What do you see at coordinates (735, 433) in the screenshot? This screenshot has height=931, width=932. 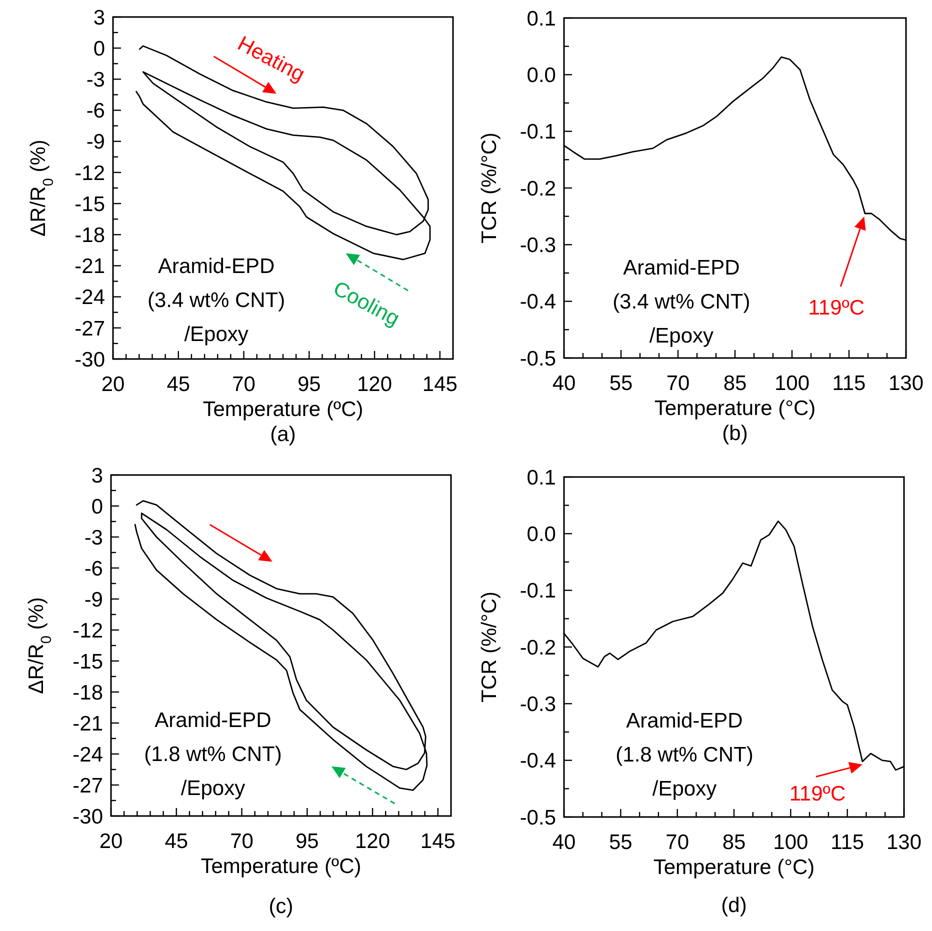 I see `text: (b)` at bounding box center [735, 433].